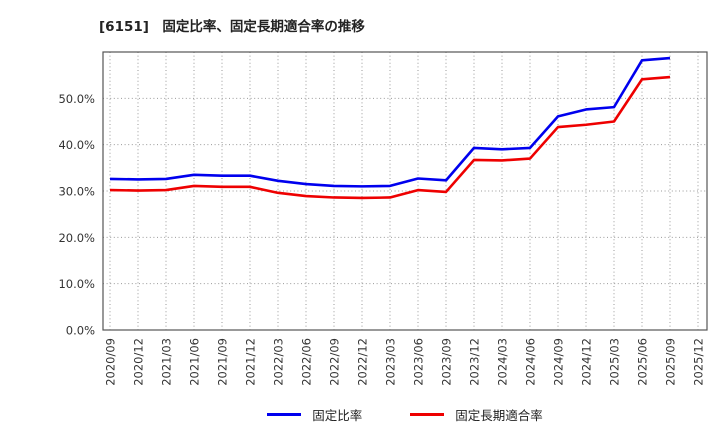 The image size is (720, 440). I want to click on legend-line-swatch-red, so click(427, 414).